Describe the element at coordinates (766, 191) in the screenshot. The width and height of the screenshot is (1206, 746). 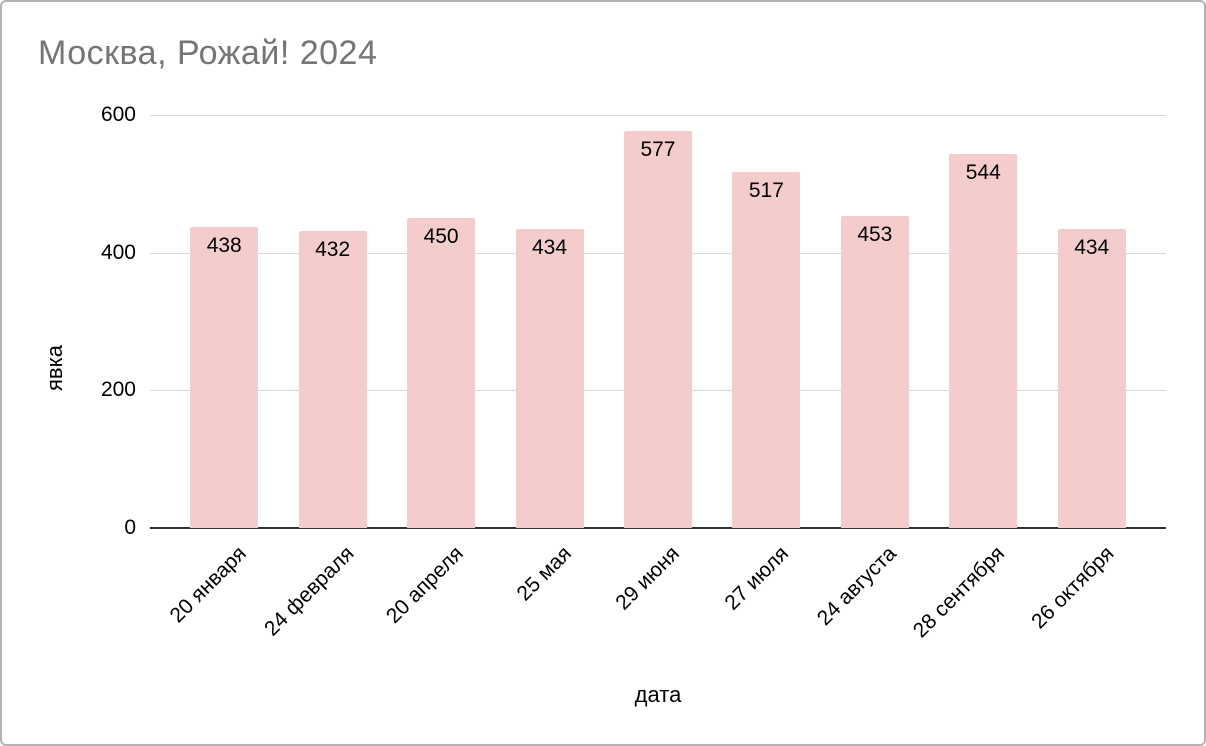
I see `bar-value-label: 517` at that location.